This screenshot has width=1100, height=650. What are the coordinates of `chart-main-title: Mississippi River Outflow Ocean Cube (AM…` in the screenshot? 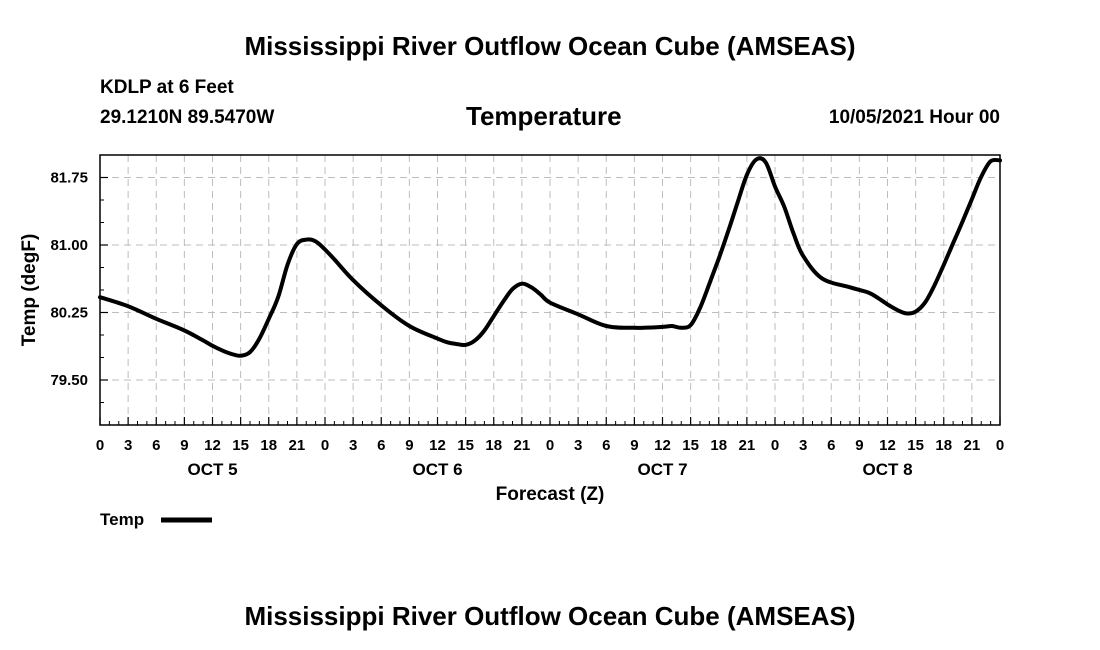 It's located at (550, 46).